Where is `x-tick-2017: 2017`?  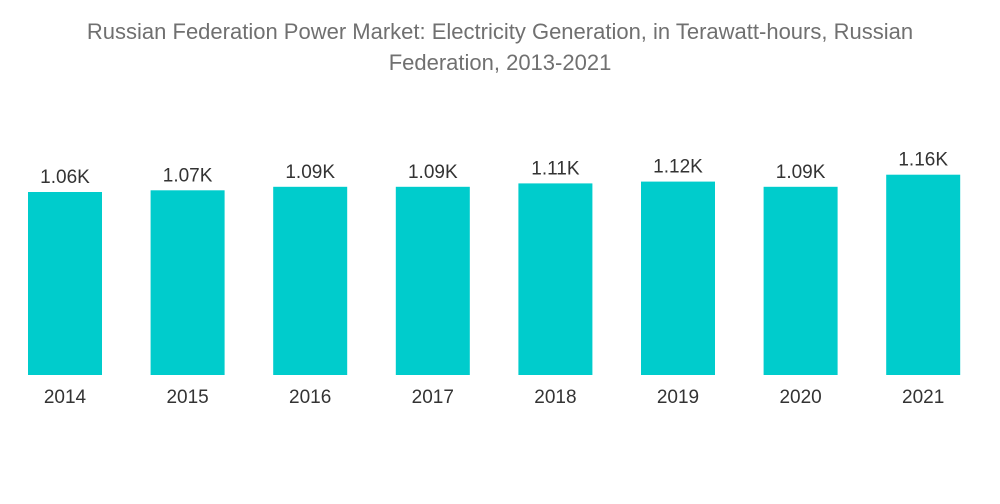
x-tick-2017: 2017 is located at coordinates (433, 397).